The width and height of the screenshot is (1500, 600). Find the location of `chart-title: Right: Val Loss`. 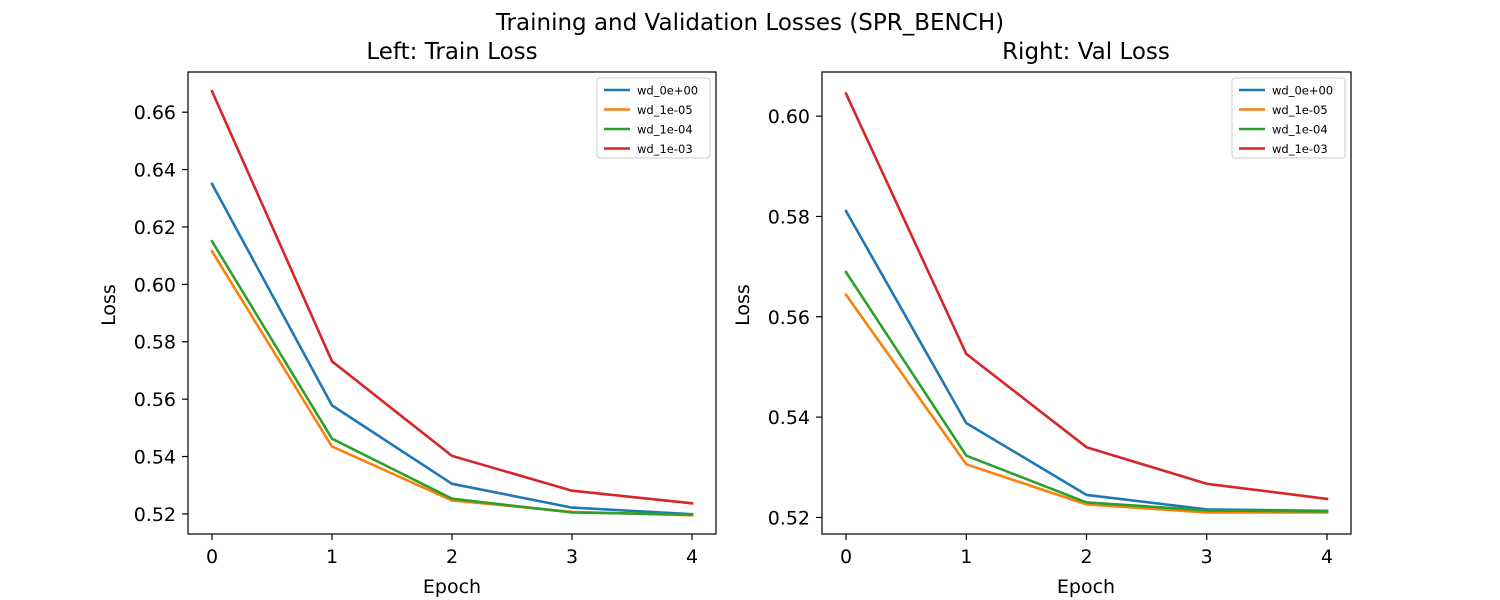

chart-title: Right: Val Loss is located at coordinates (1086, 52).